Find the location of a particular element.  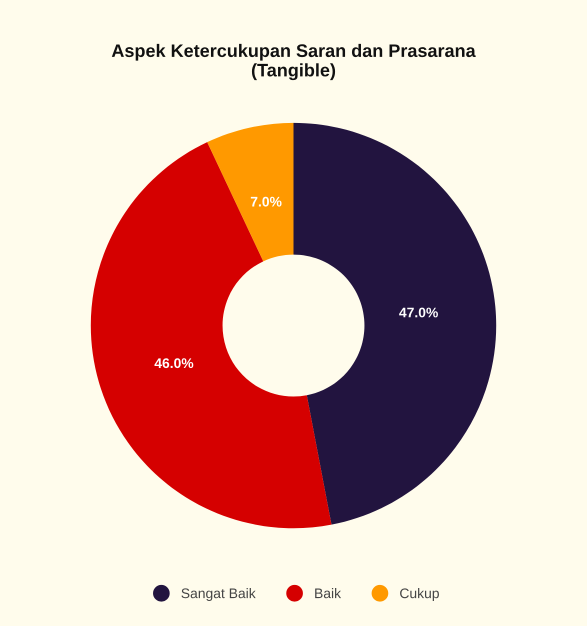

legend-label: Sangat Baik is located at coordinates (218, 594).